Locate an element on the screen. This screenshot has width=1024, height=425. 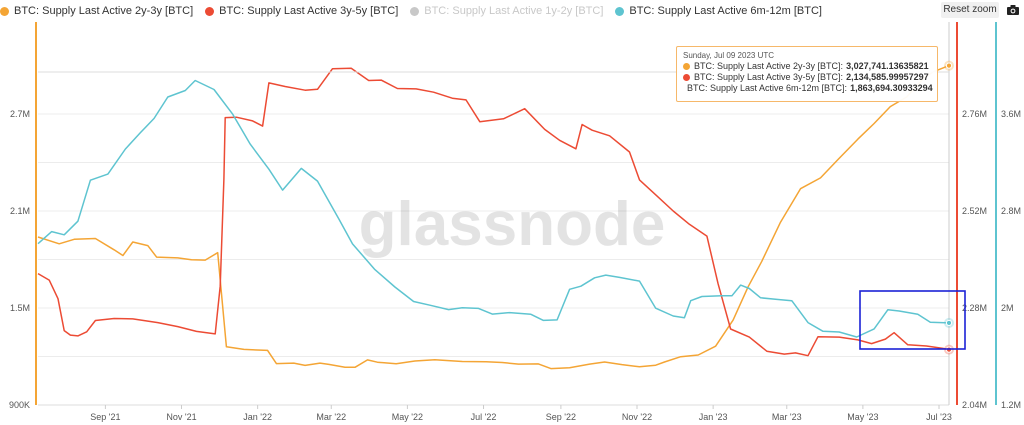
right-axis-2-tick-label: 1.2M is located at coordinates (1011, 405).